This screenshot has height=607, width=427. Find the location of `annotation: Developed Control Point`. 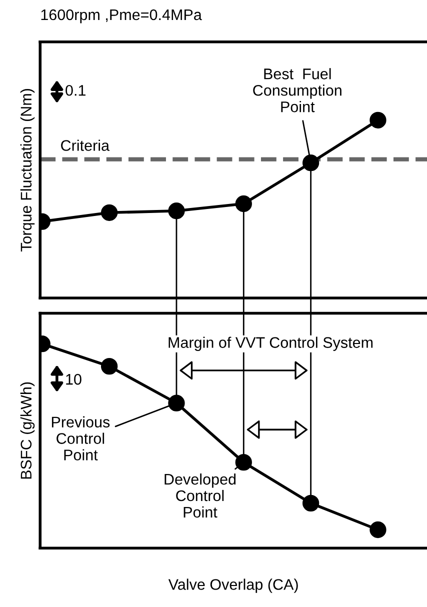

annotation: Developed Control Point is located at coordinates (200, 495).